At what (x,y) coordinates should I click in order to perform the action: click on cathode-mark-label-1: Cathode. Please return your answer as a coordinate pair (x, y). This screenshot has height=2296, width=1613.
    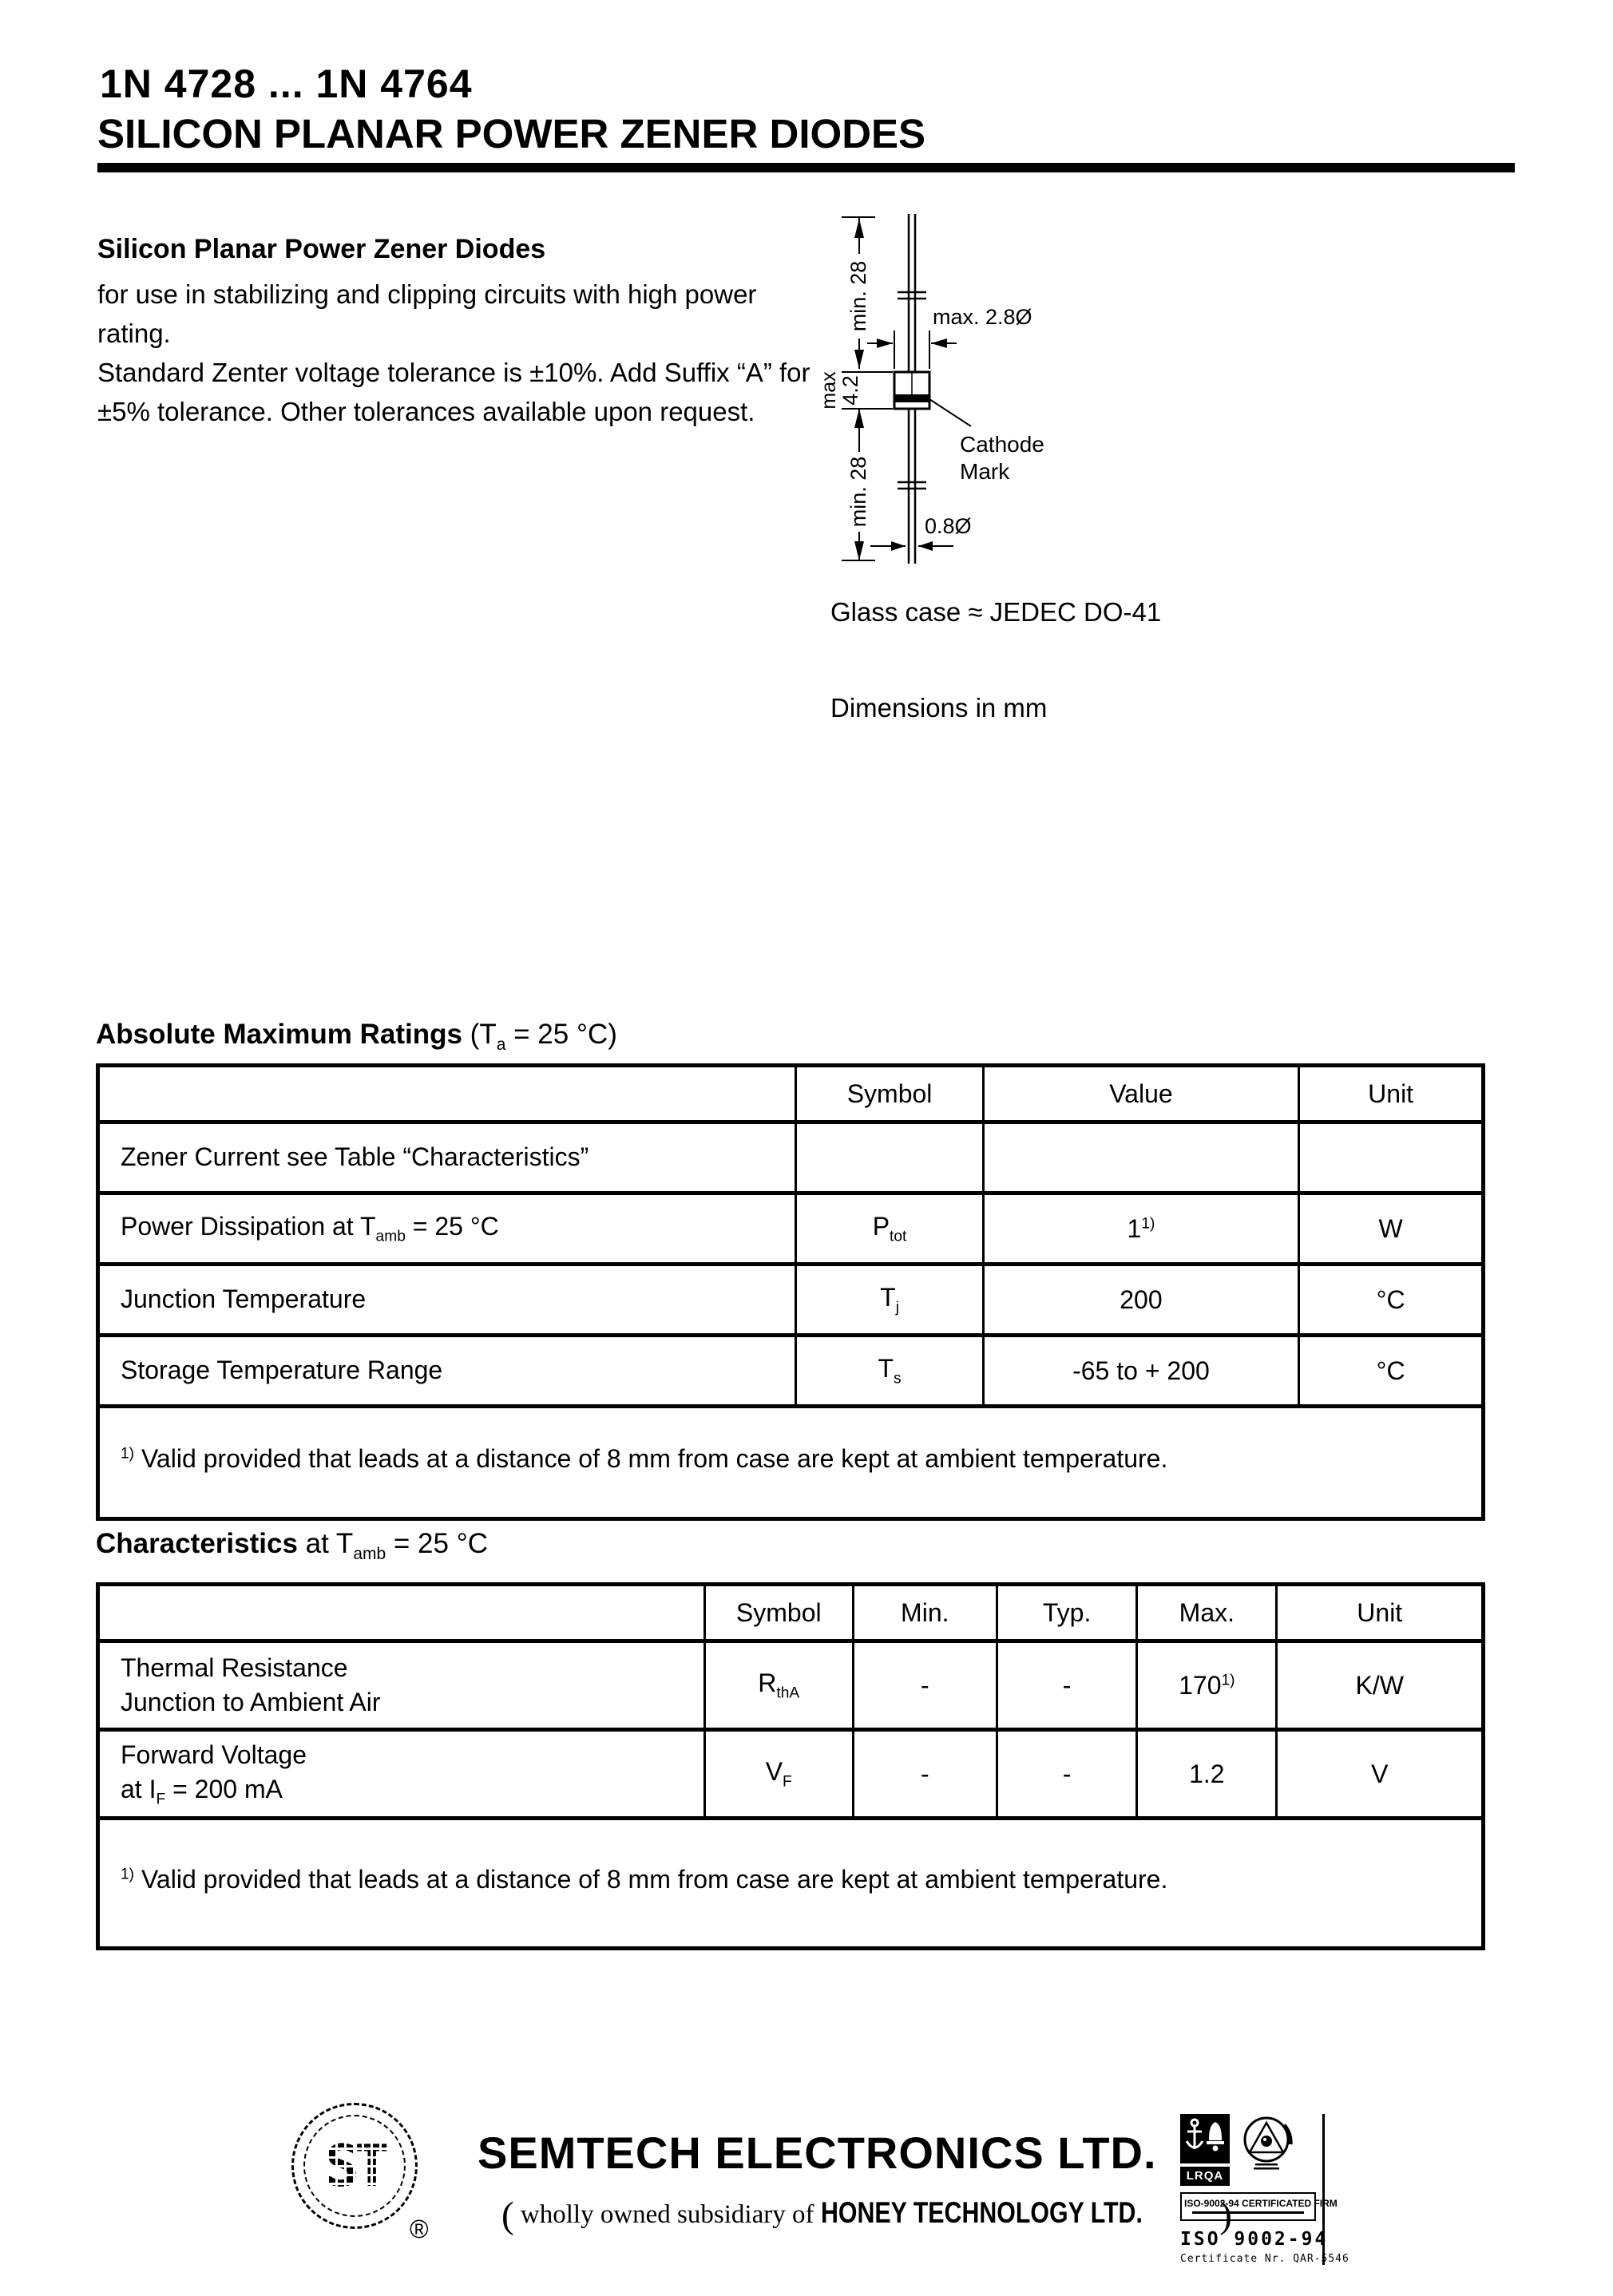
    Looking at the image, I should click on (1002, 444).